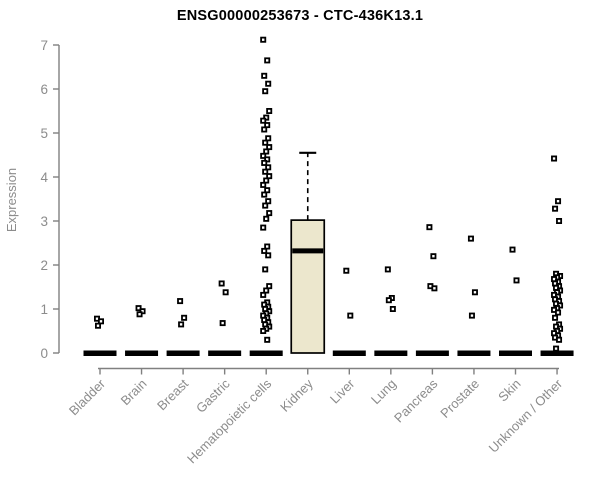 Image resolution: width=600 pixels, height=500 pixels. What do you see at coordinates (44, 309) in the screenshot?
I see `y-tick-label: 1` at bounding box center [44, 309].